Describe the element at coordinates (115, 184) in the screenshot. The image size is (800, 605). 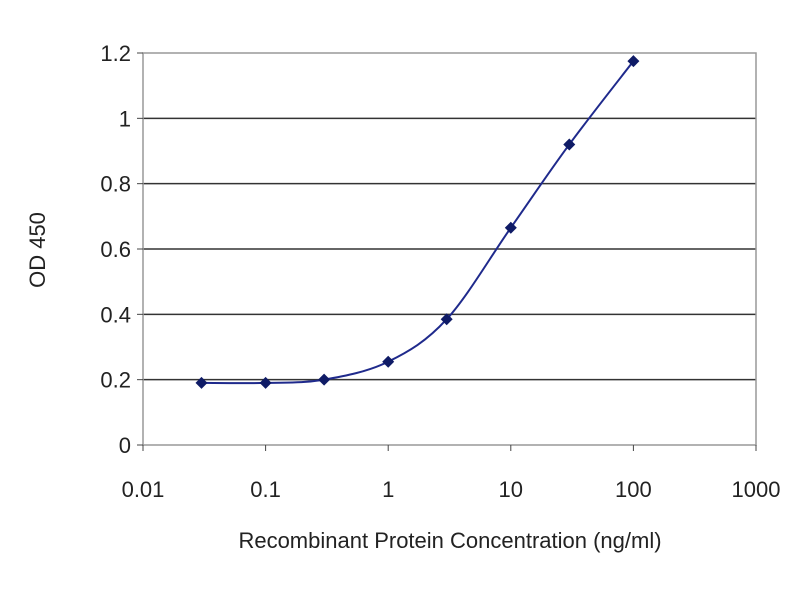
I see `y-tick-label: 0.8` at that location.